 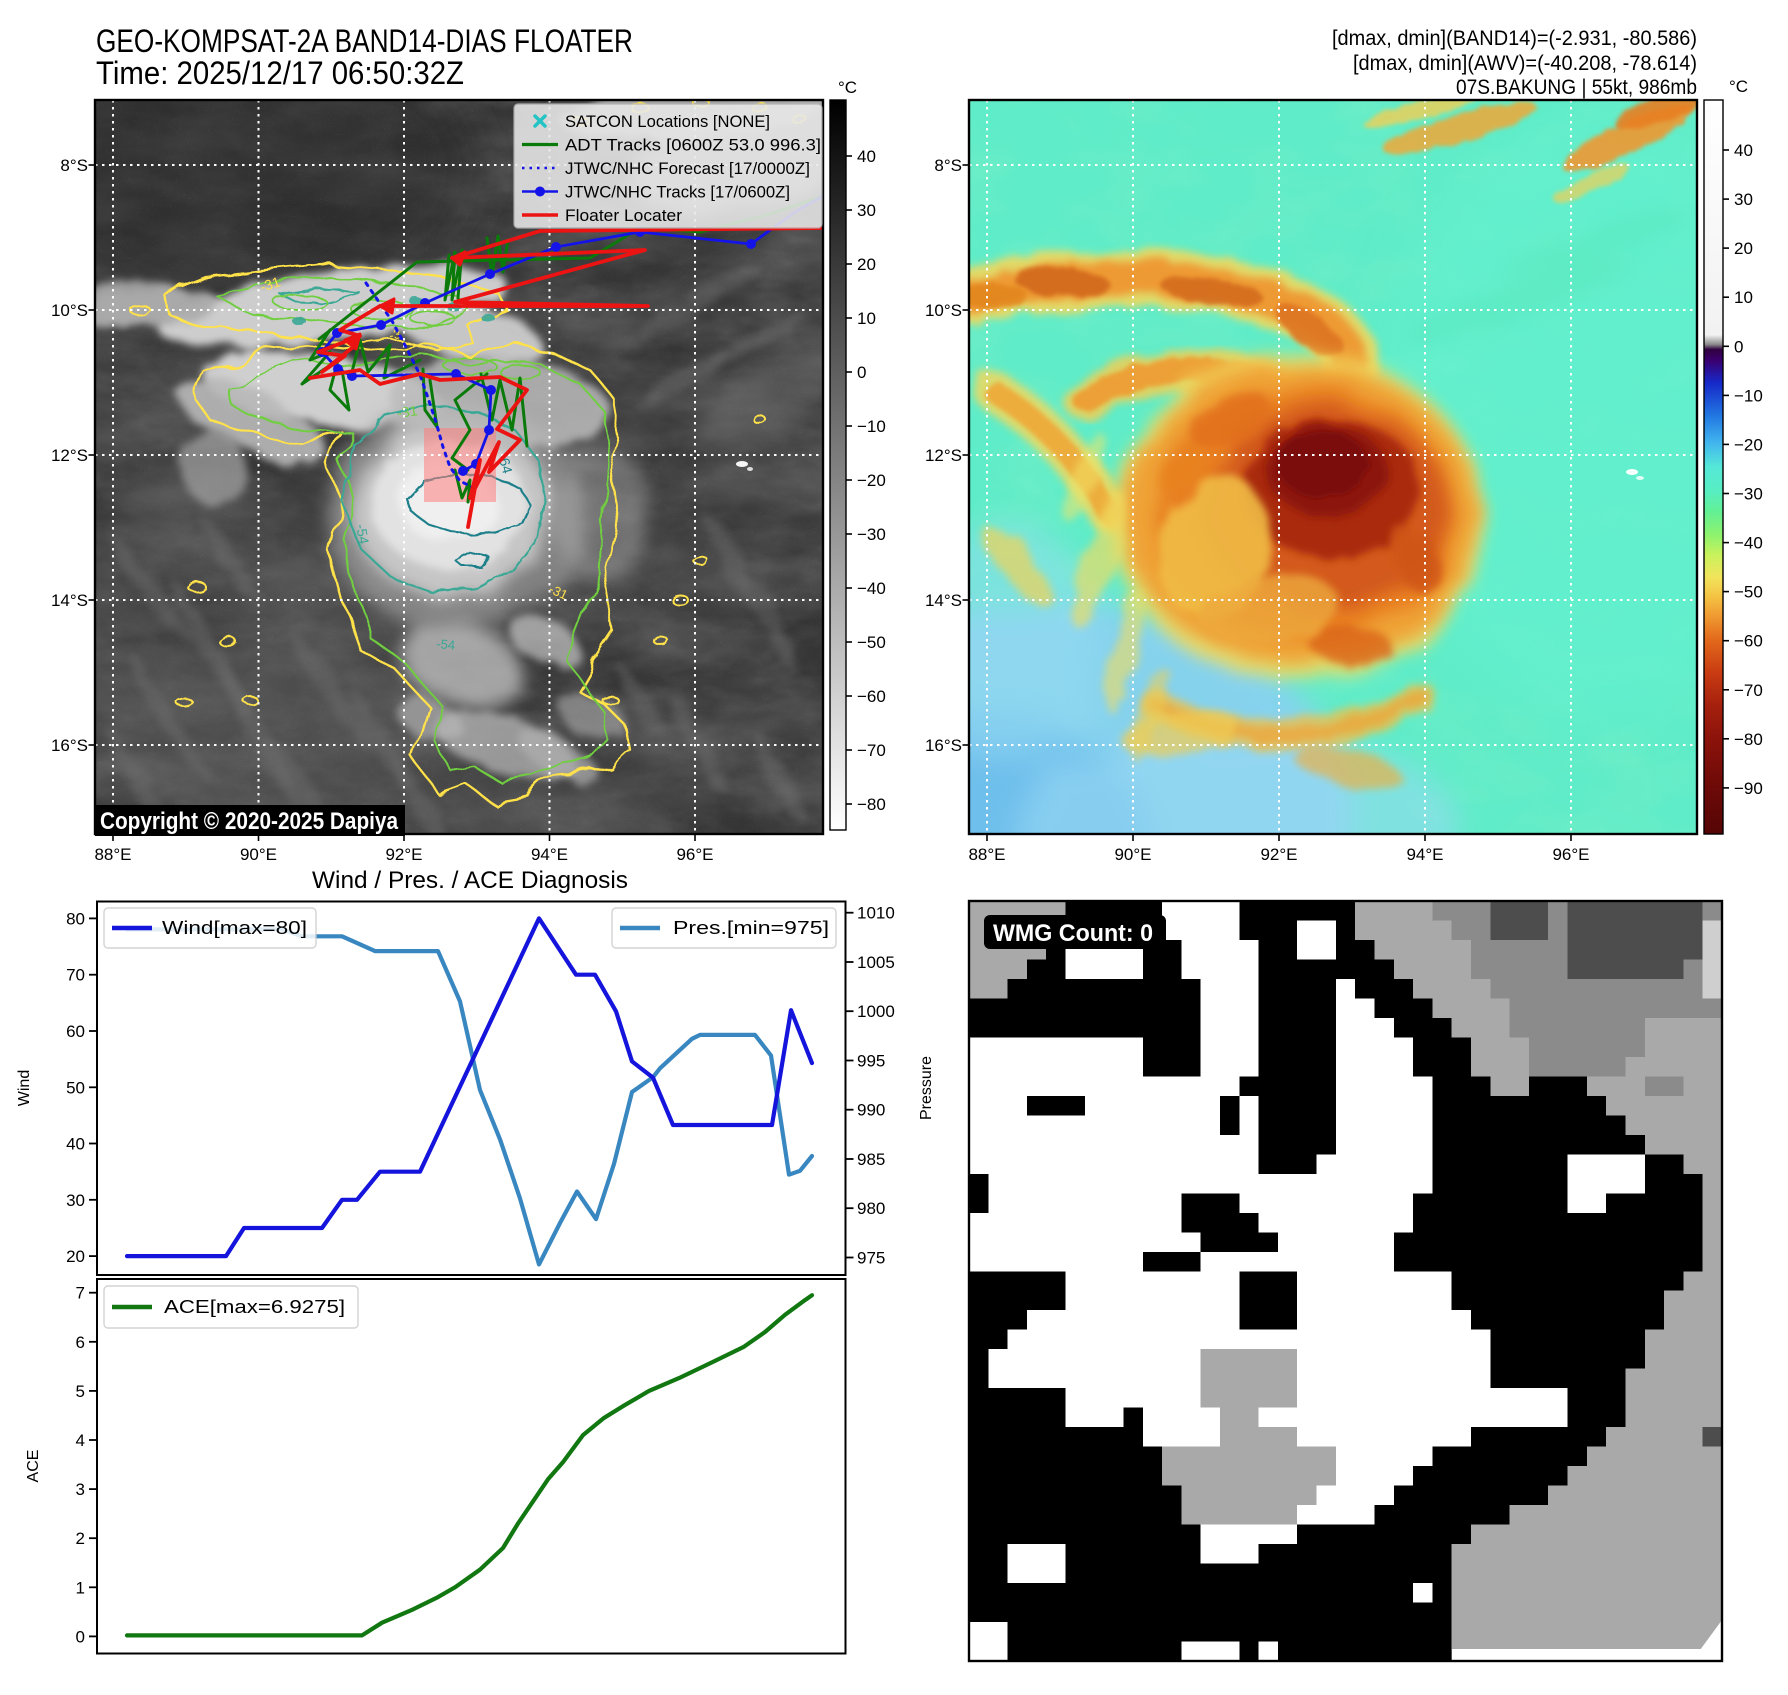 What do you see at coordinates (1514, 38) in the screenshot?
I see `svg-text:[dmax, dmin](BAND14)=(-2.931,: [dmax, dmin](BAND14)=(-2.931, -80.586)` at bounding box center [1514, 38].